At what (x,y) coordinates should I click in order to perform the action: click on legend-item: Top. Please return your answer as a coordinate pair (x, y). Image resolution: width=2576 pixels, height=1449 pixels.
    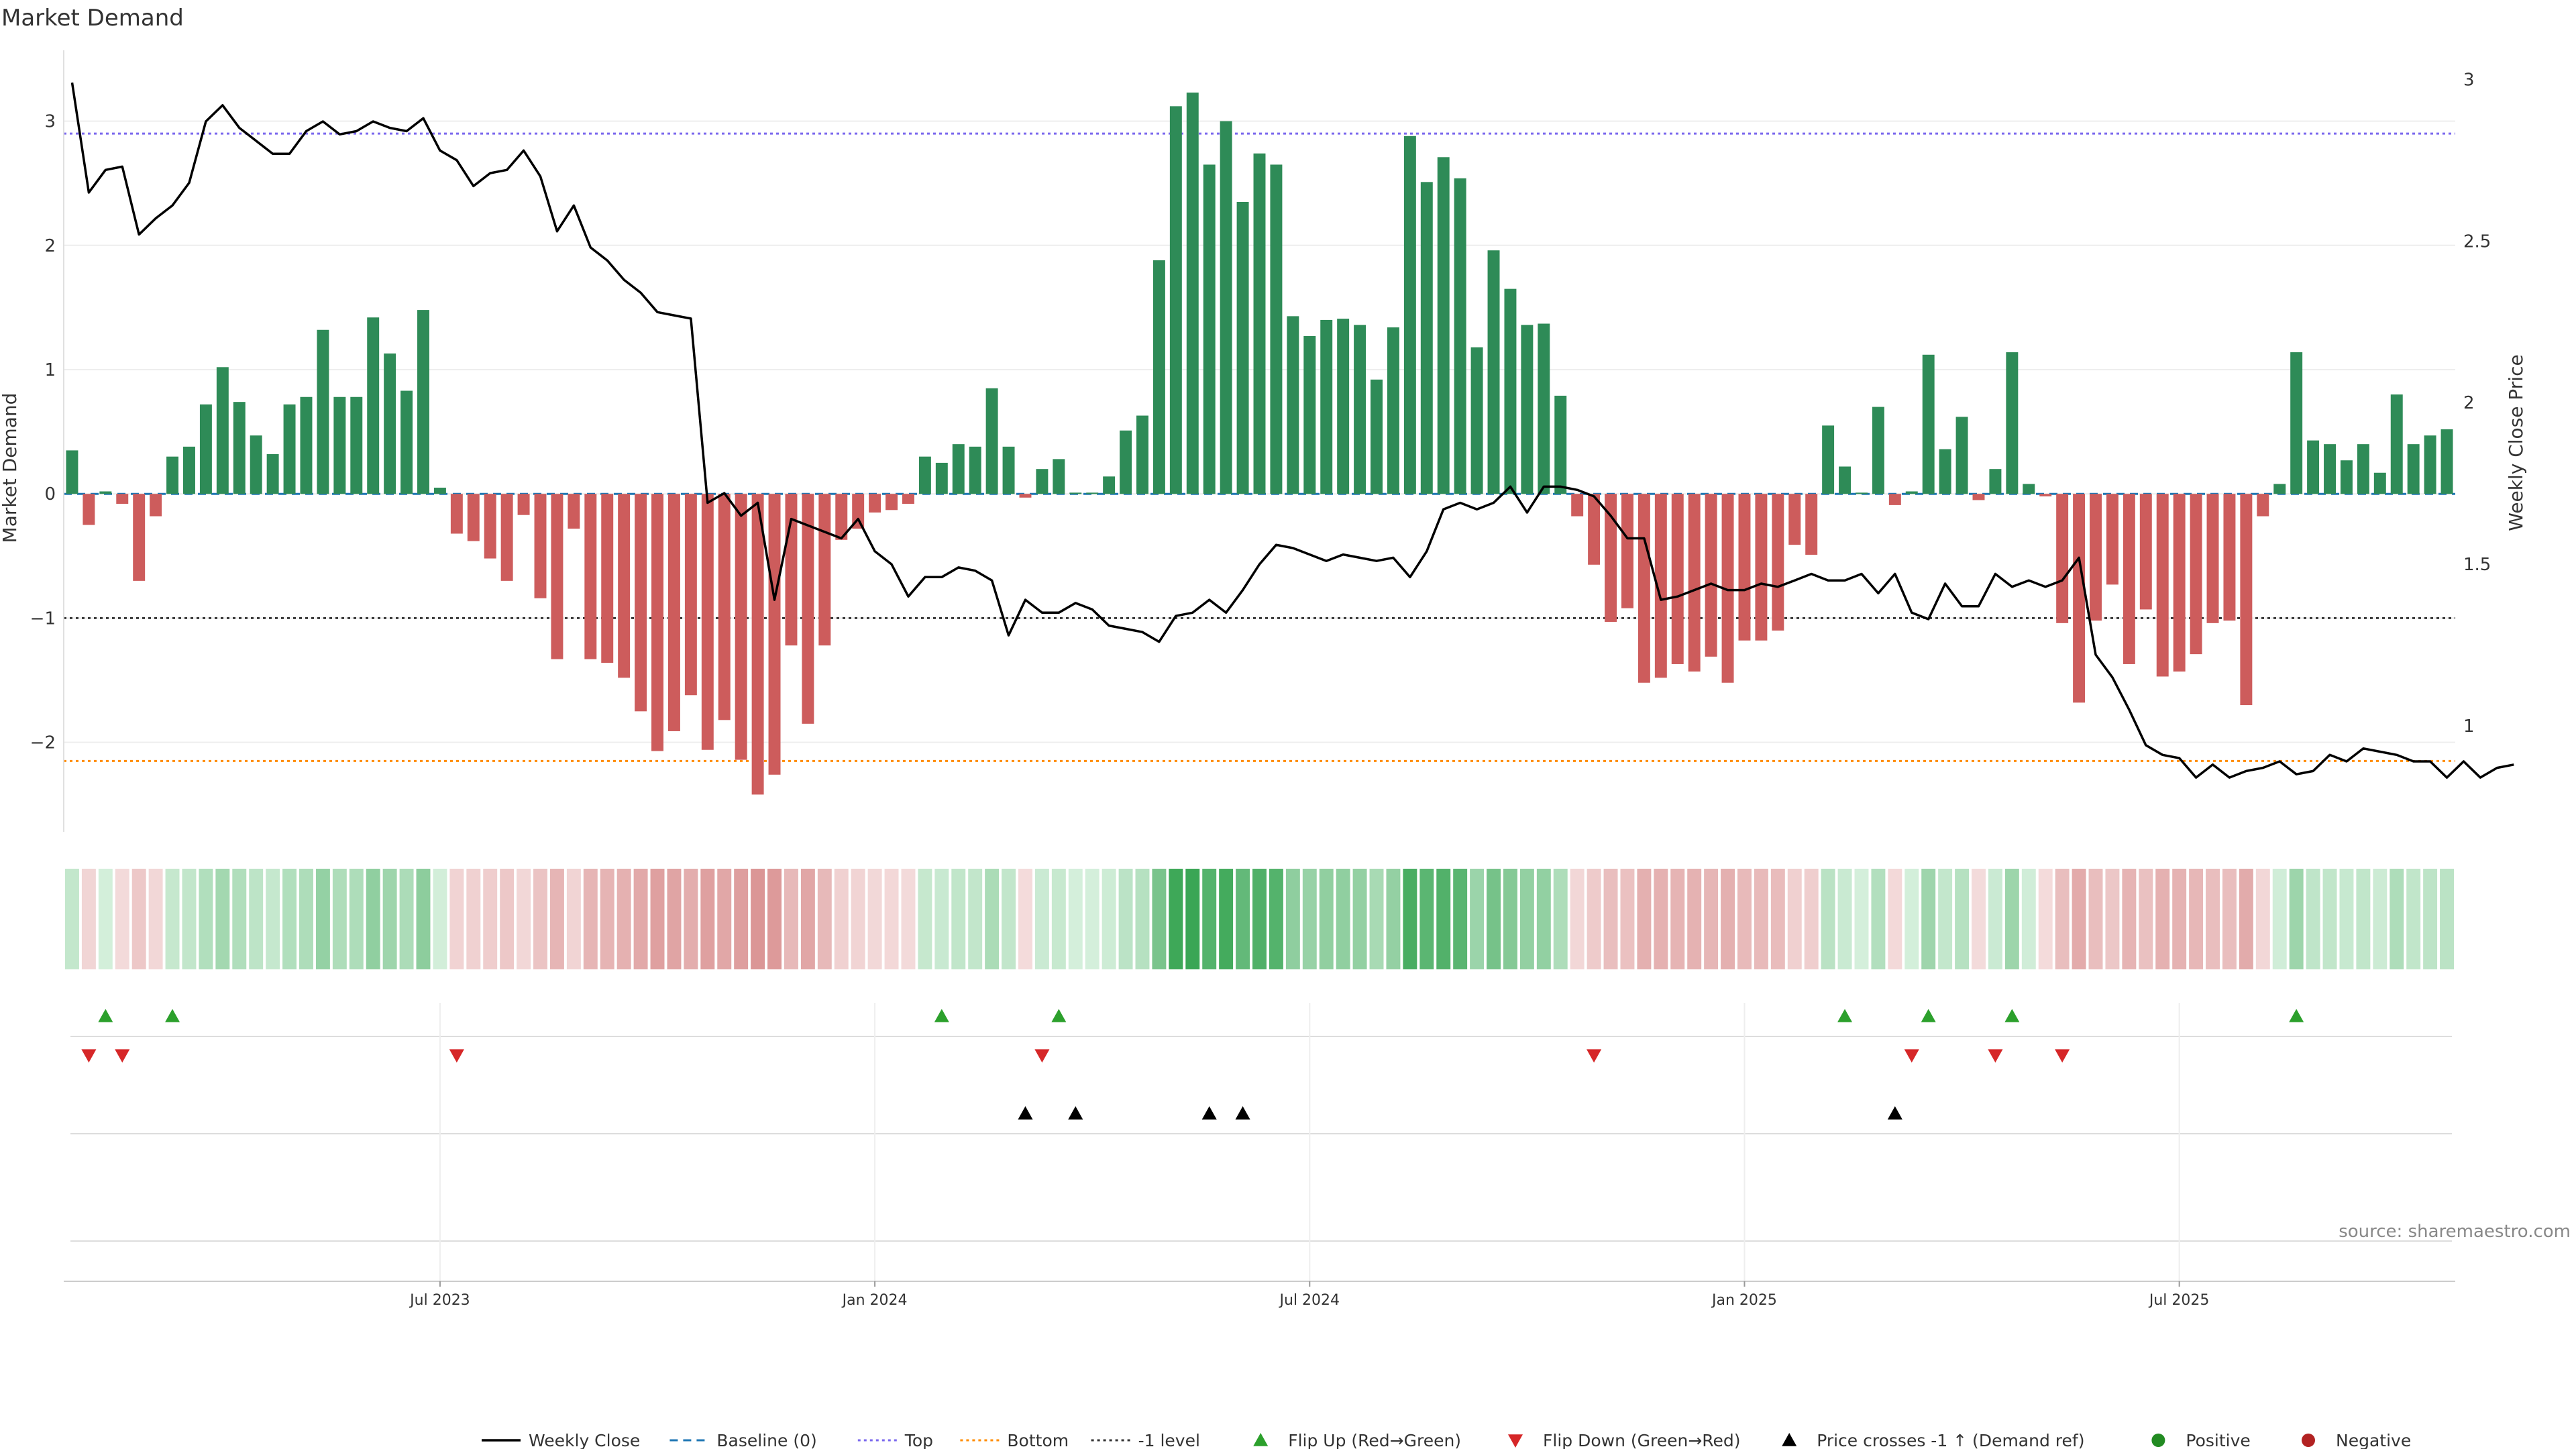
    Looking at the image, I should click on (895, 1440).